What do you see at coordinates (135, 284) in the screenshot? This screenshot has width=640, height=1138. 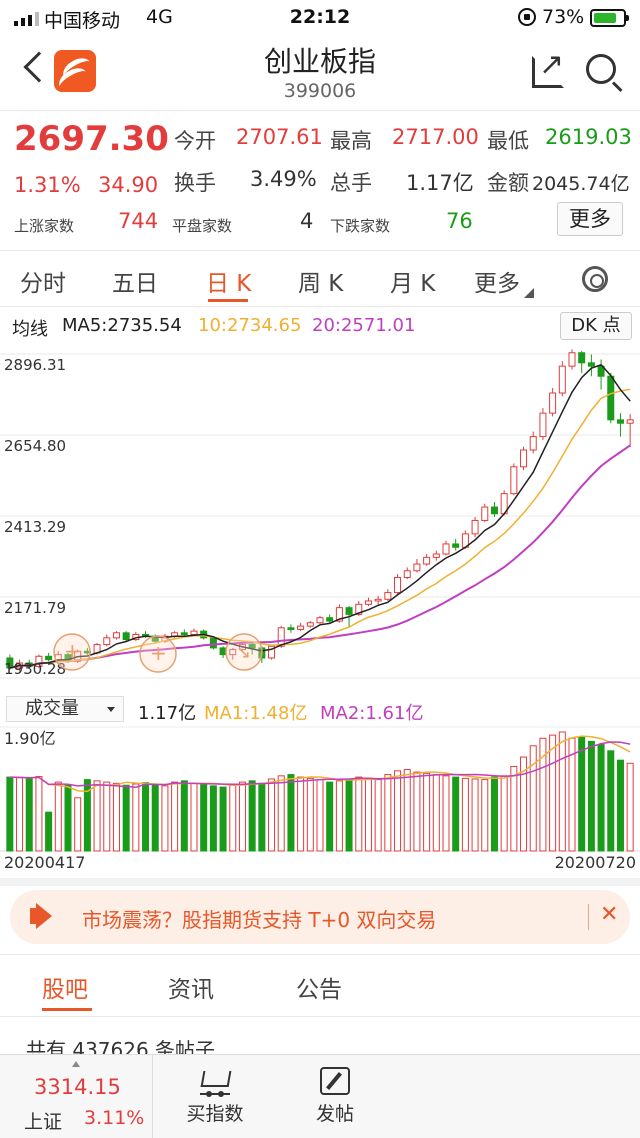 I see `tab-five-day: 五日` at bounding box center [135, 284].